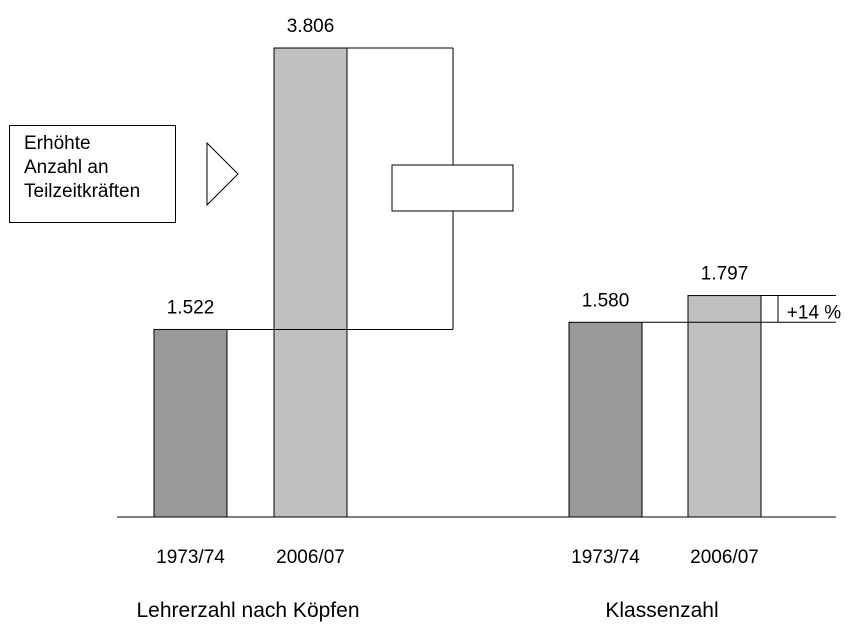 This screenshot has width=850, height=625. What do you see at coordinates (82, 191) in the screenshot?
I see `annotation-line-3: Teilzeitkräften` at bounding box center [82, 191].